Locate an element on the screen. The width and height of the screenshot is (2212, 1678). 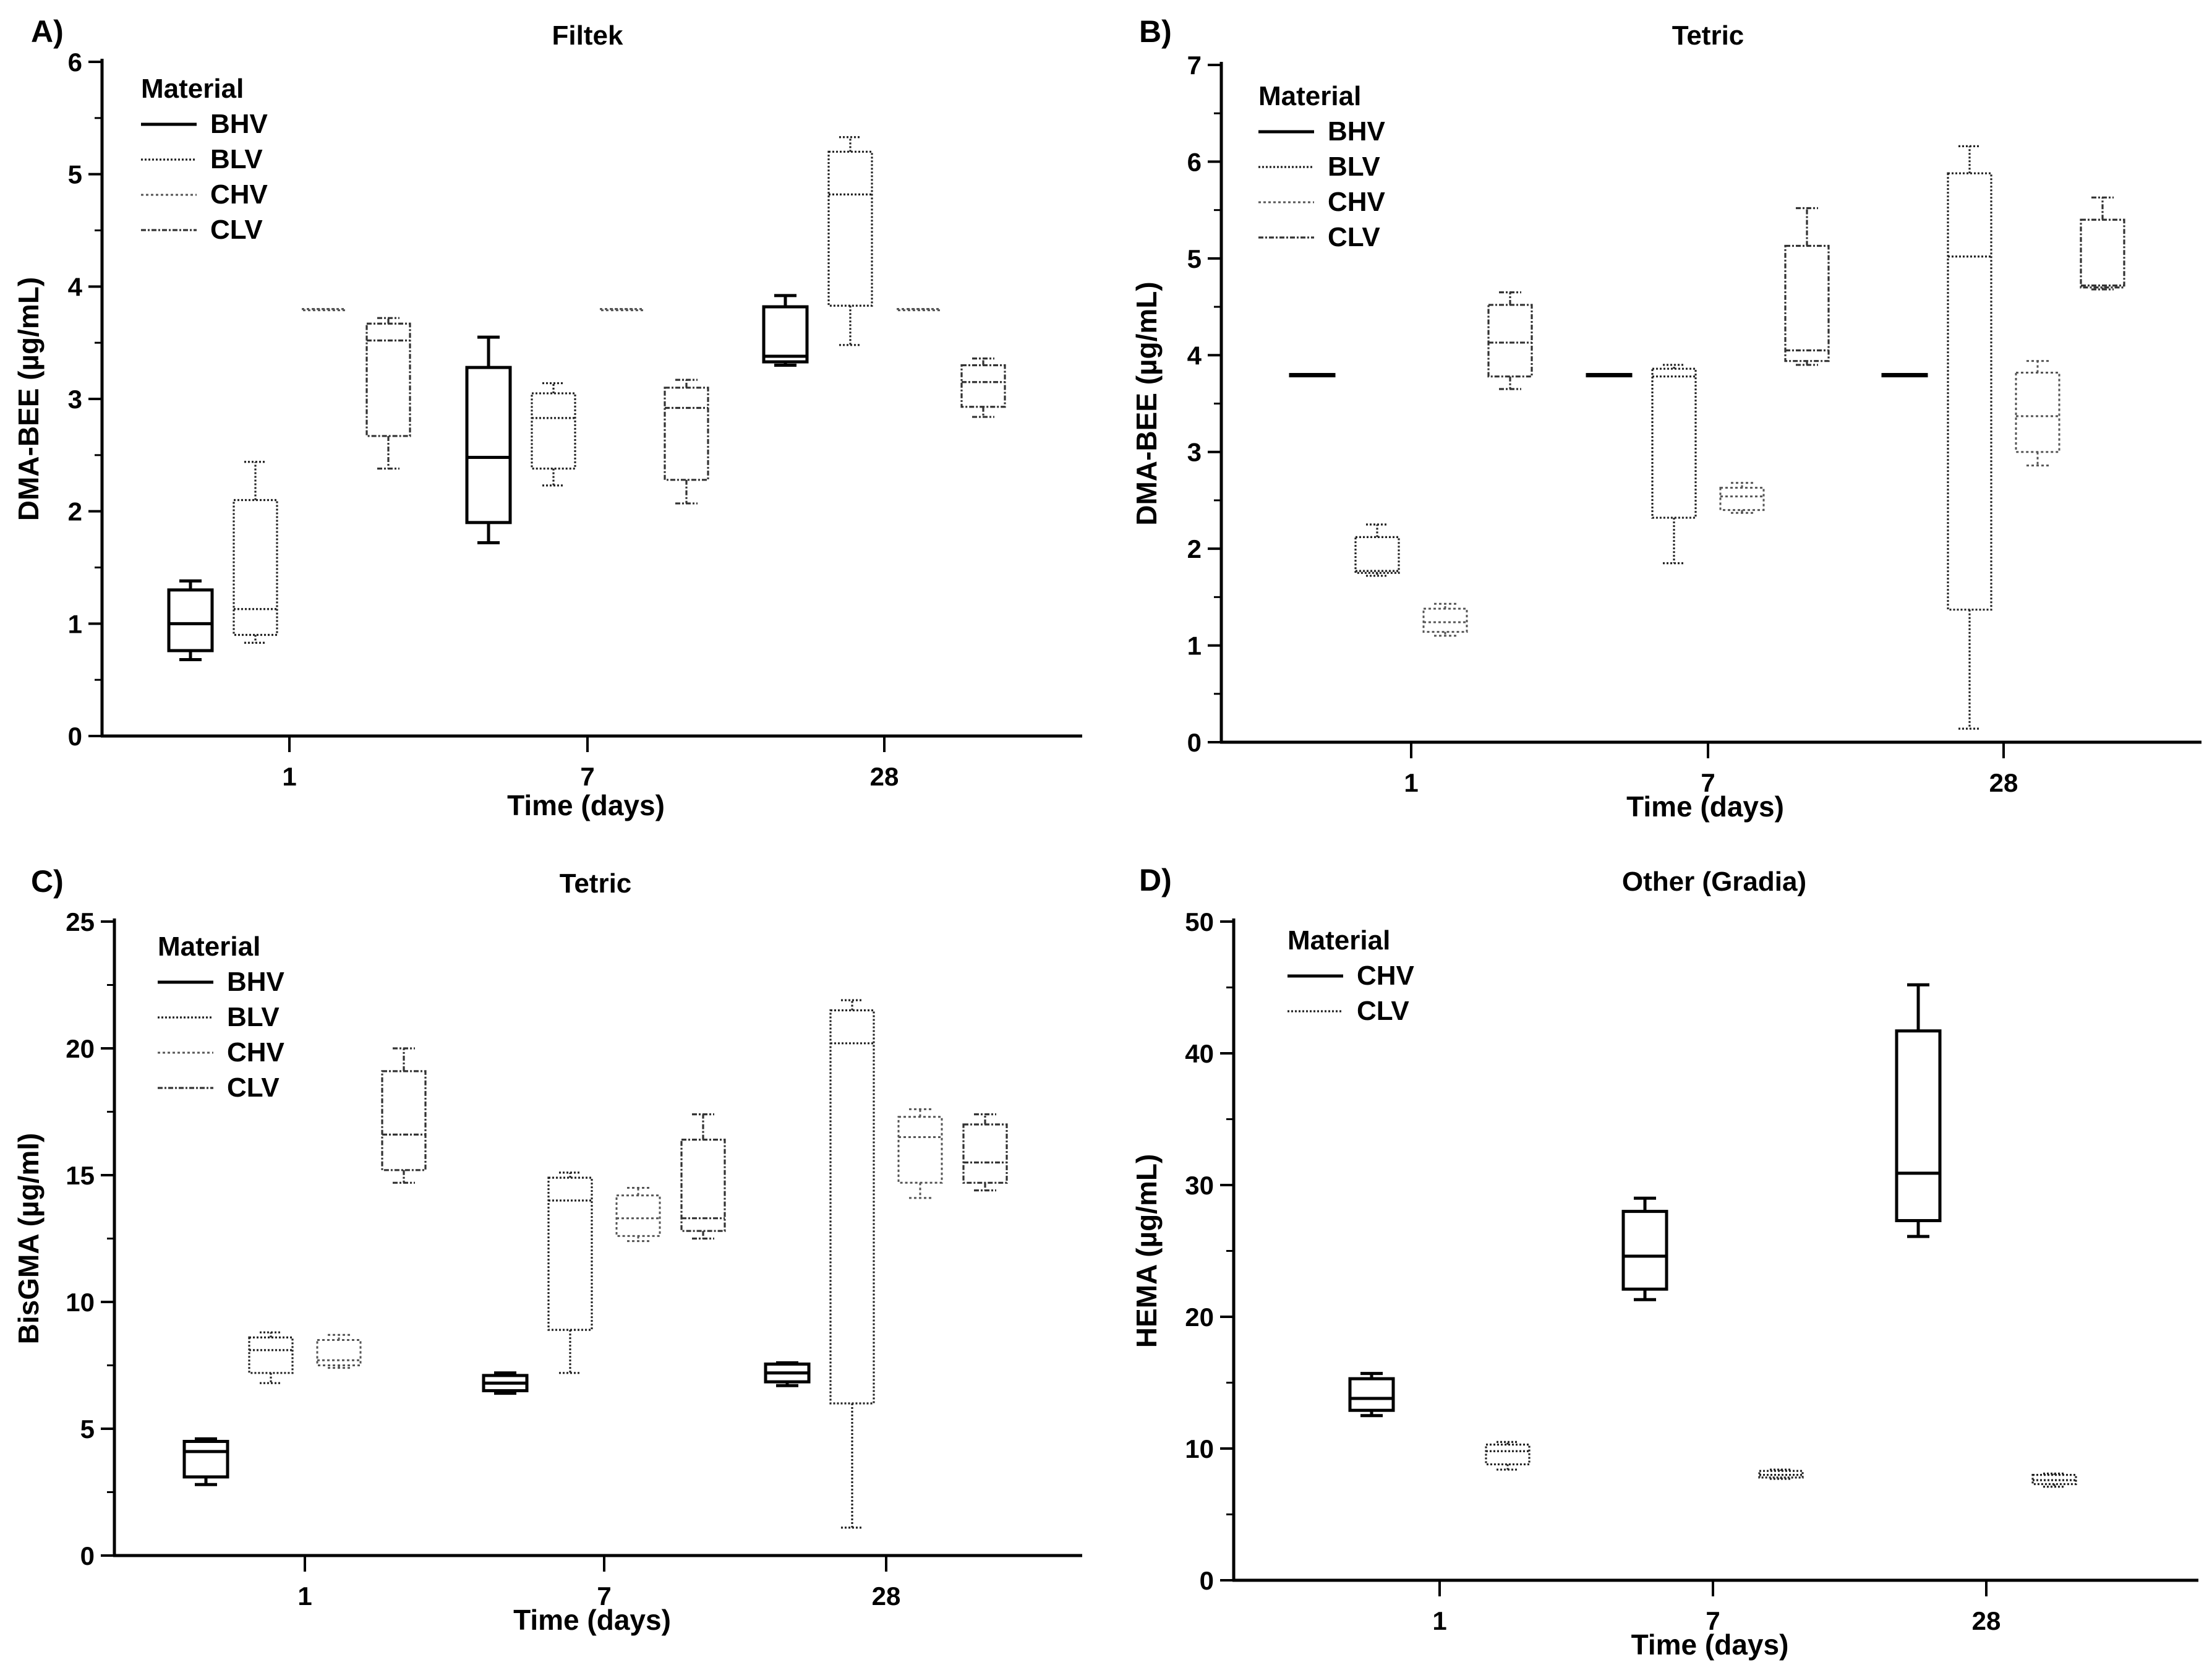
chart-title: Other (Gradia) is located at coordinates (1714, 882).